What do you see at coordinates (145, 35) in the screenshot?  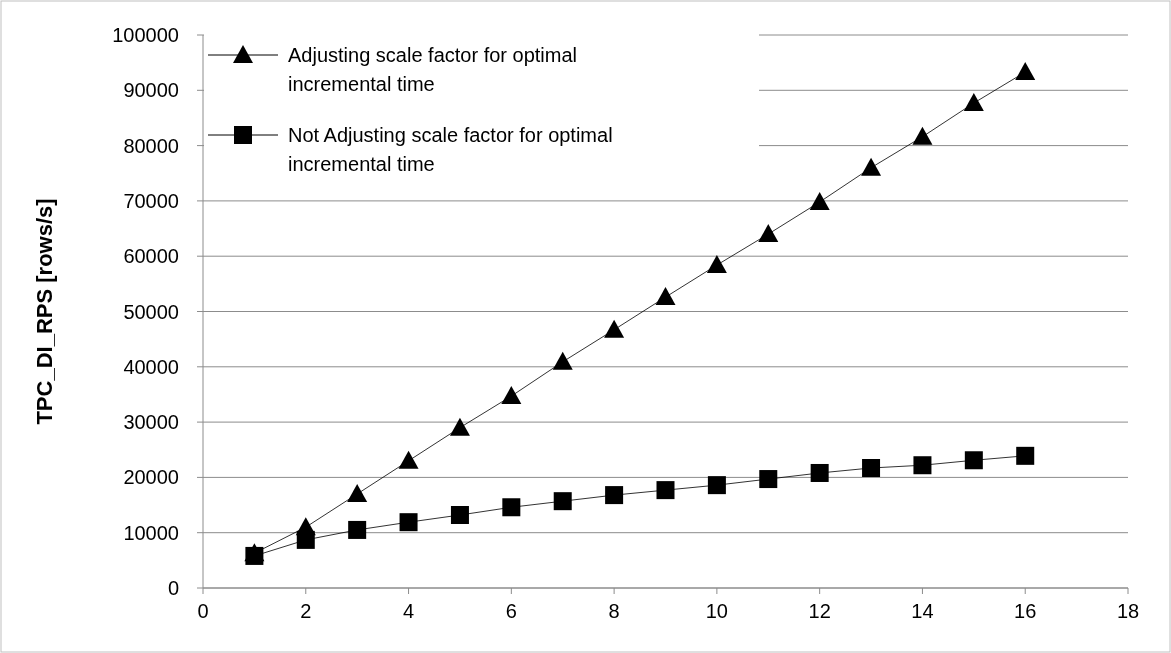 I see `y-tick-label: 100000` at bounding box center [145, 35].